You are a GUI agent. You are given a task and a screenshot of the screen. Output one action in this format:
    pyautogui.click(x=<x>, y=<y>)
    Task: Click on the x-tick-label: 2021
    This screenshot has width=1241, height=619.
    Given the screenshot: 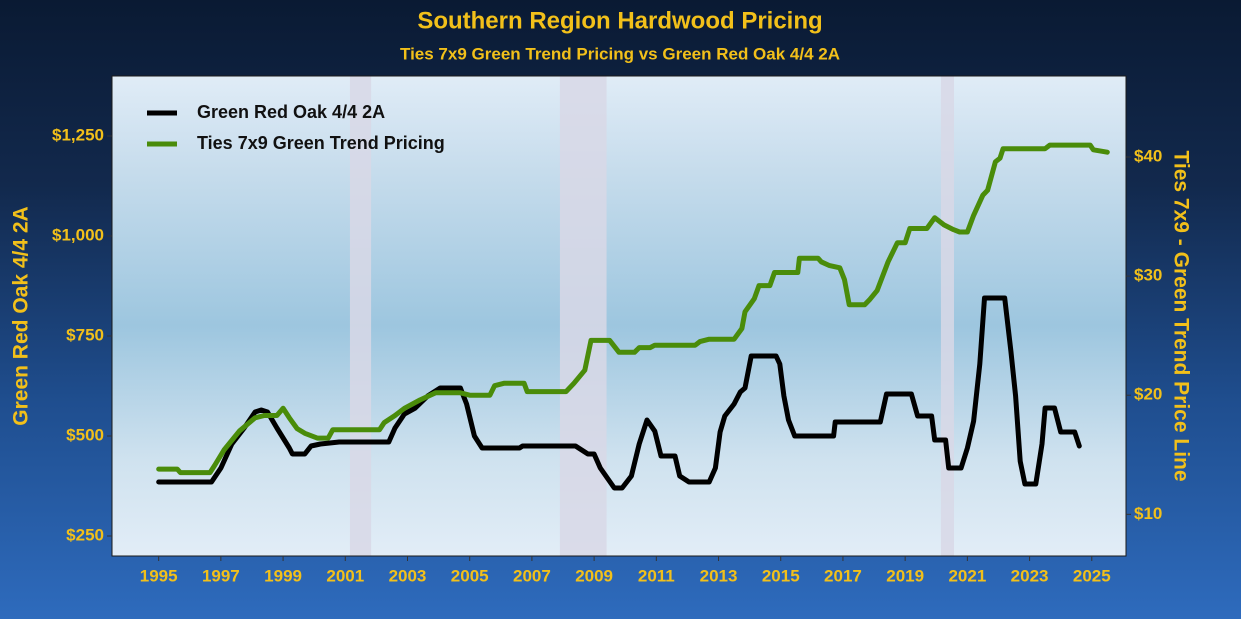 What is the action you would take?
    pyautogui.click(x=967, y=575)
    